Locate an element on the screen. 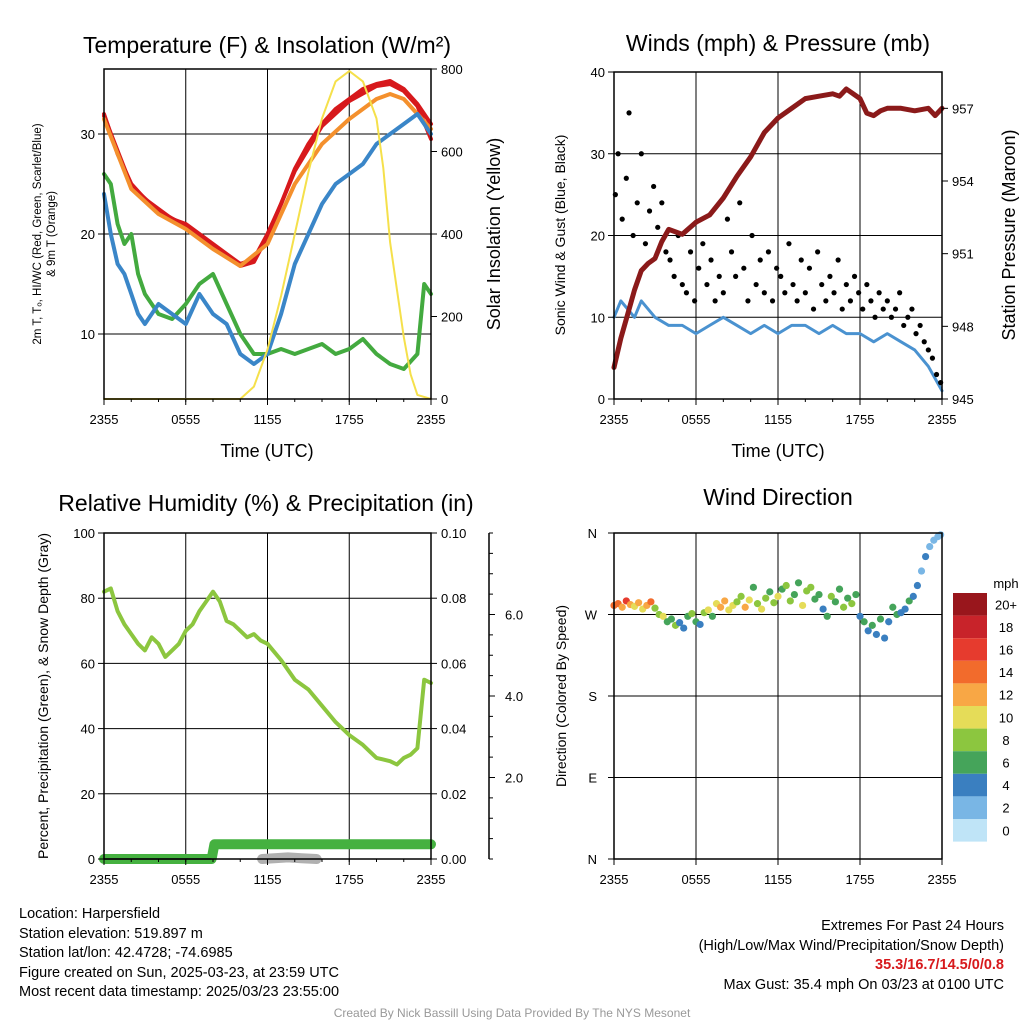 This screenshot has width=1024, height=1024. temperature-ylabel-left-2: & 9m T (Orange) is located at coordinates (52, 234).